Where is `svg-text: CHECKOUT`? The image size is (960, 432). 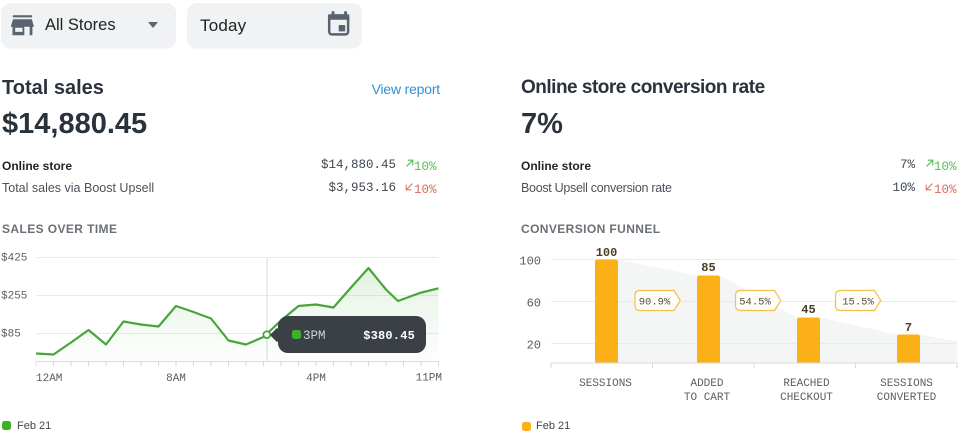
svg-text: CHECKOUT is located at coordinates (806, 398).